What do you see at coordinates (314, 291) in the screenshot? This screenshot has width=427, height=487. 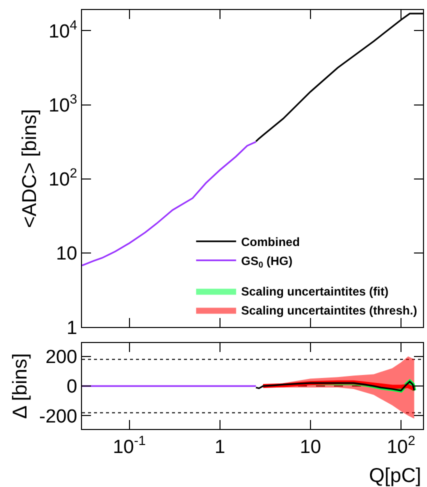 I see `legend-label: Scaling uncertaintites (fit)` at bounding box center [314, 291].